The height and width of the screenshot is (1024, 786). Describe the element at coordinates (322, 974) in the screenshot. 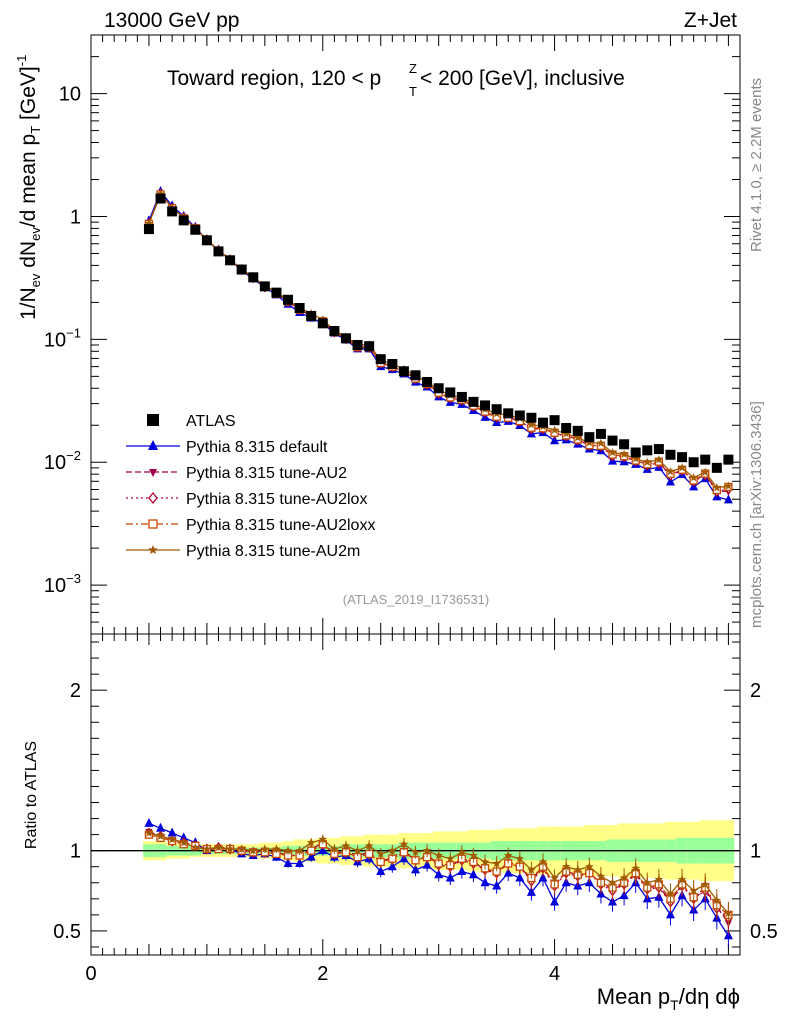

I see `ratio-xtick-label: 2` at that location.